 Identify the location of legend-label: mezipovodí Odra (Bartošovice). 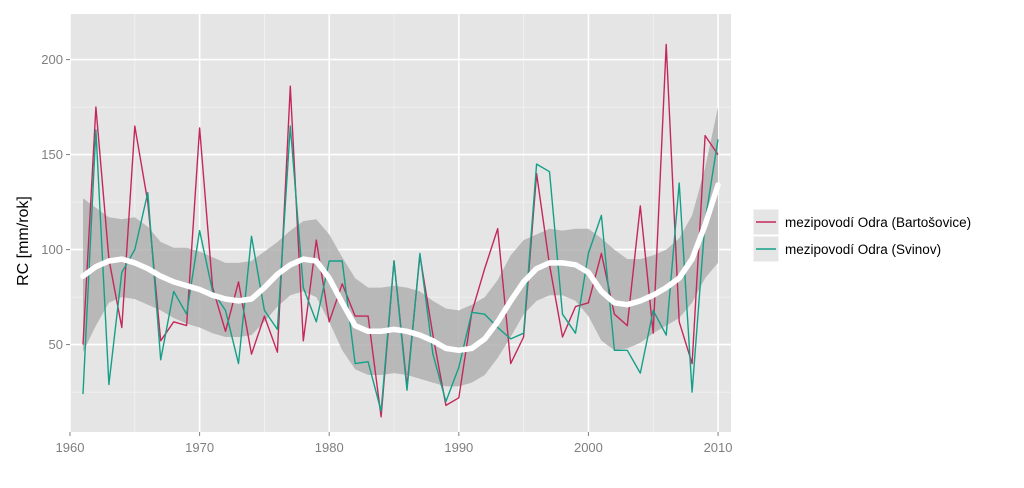
(878, 222).